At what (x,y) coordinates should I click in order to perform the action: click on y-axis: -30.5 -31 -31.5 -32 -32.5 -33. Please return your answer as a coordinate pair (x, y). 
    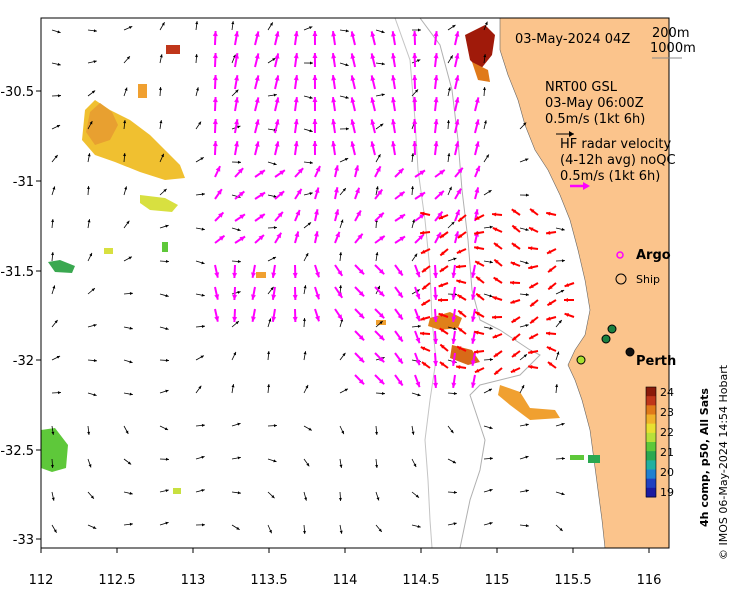
    Looking at the image, I should click on (20, 316).